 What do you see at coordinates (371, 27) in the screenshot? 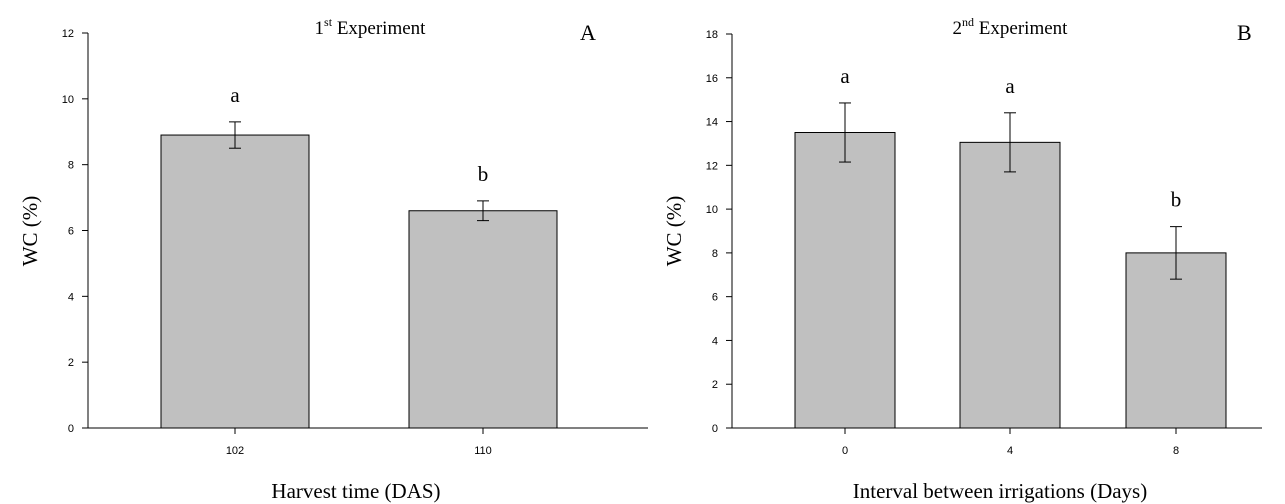
I see `chart-title: 1st Experiment` at bounding box center [371, 27].